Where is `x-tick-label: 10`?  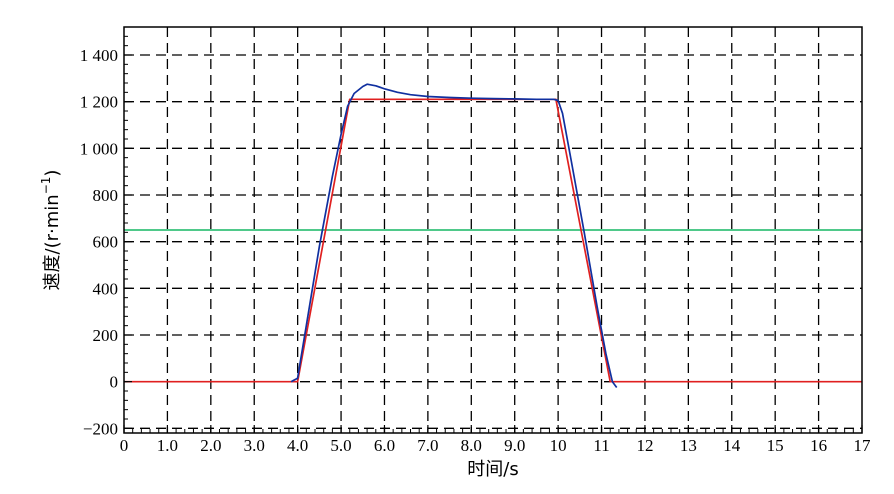
x-tick-label: 10 is located at coordinates (558, 445).